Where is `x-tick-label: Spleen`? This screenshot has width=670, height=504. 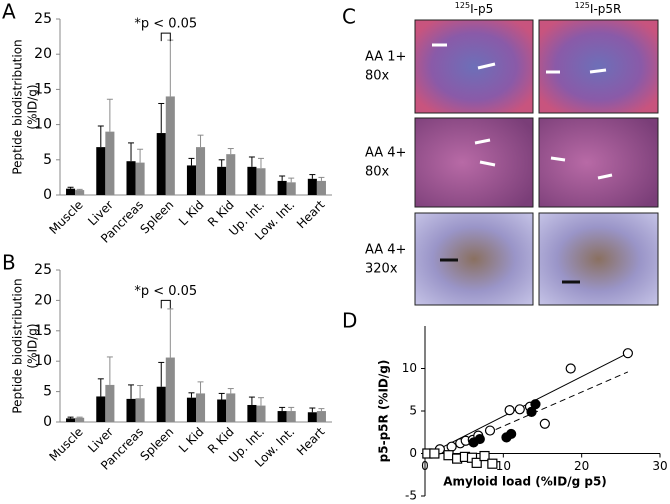
x-tick-label: Spleen is located at coordinates (157, 217).